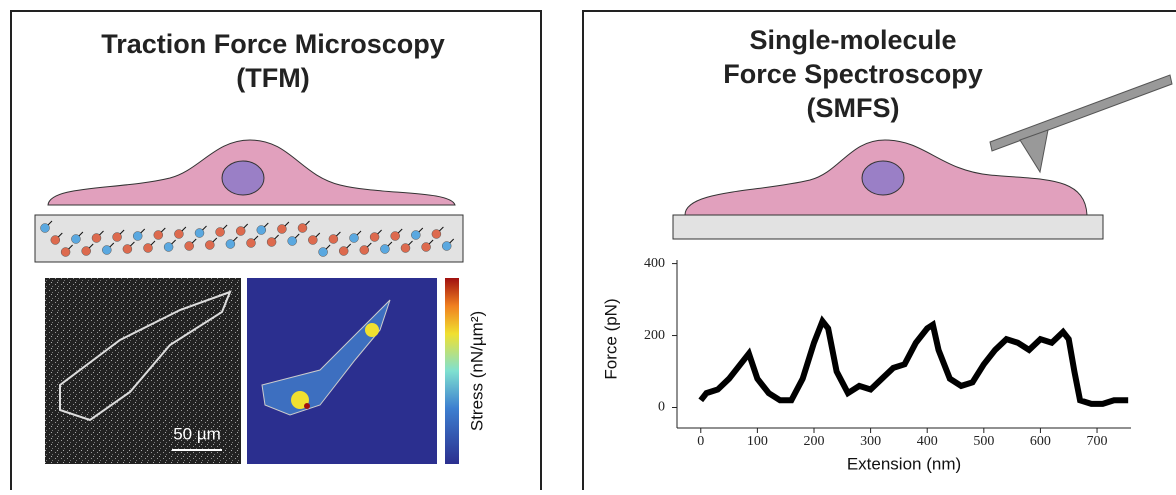  I want to click on x-tick-label: 700, so click(1097, 441).